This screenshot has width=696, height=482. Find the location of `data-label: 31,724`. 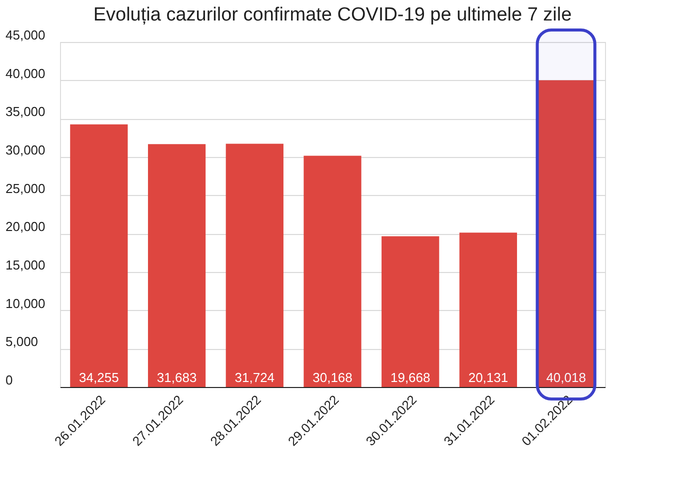

data-label: 31,724 is located at coordinates (254, 377).